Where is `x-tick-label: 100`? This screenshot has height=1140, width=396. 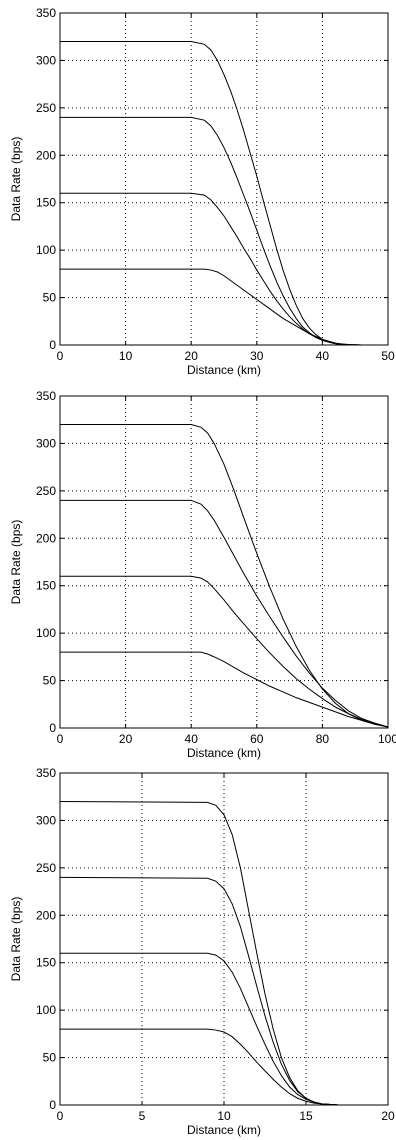
x-tick-label: 100 is located at coordinates (387, 739).